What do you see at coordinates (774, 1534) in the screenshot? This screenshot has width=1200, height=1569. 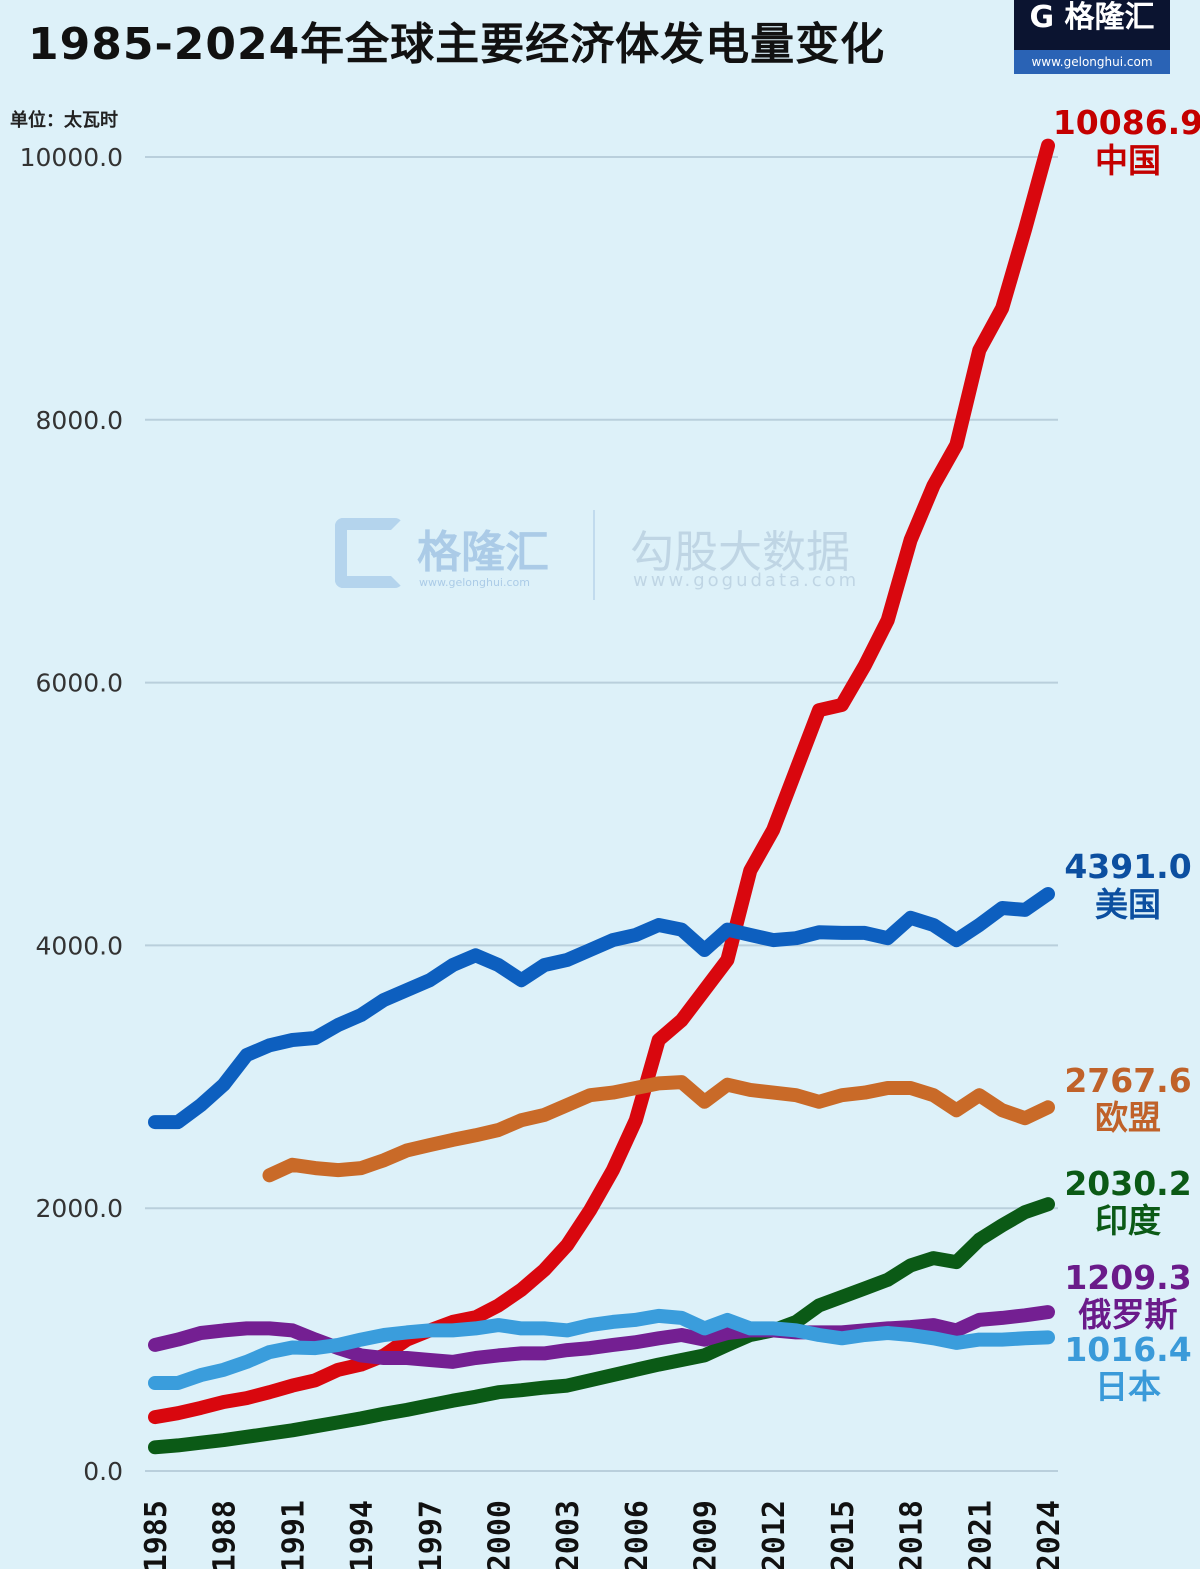 I see `x-tick-label: 2012` at bounding box center [774, 1534].